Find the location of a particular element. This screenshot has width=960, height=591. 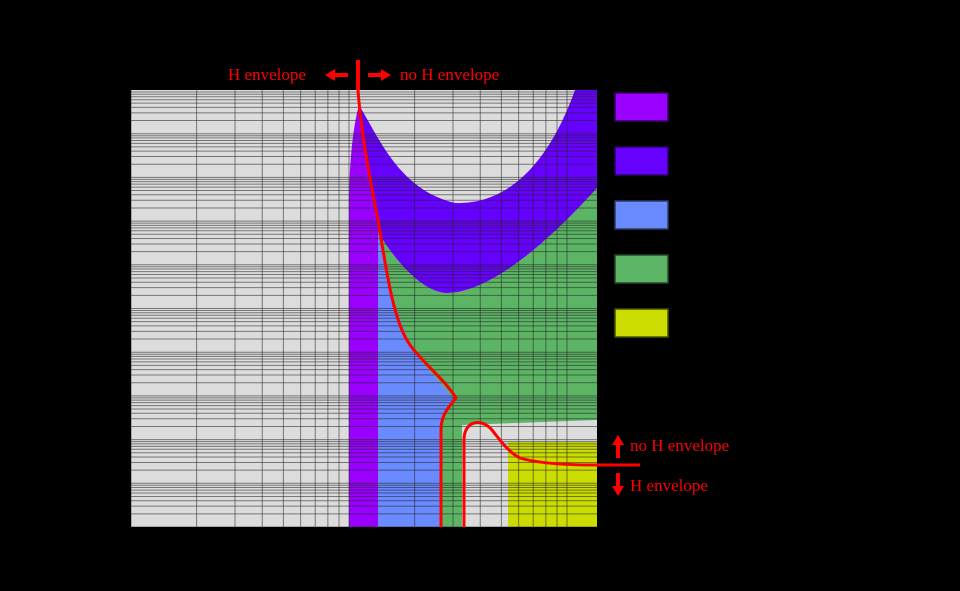

up-arrow-icon is located at coordinates (618, 446).